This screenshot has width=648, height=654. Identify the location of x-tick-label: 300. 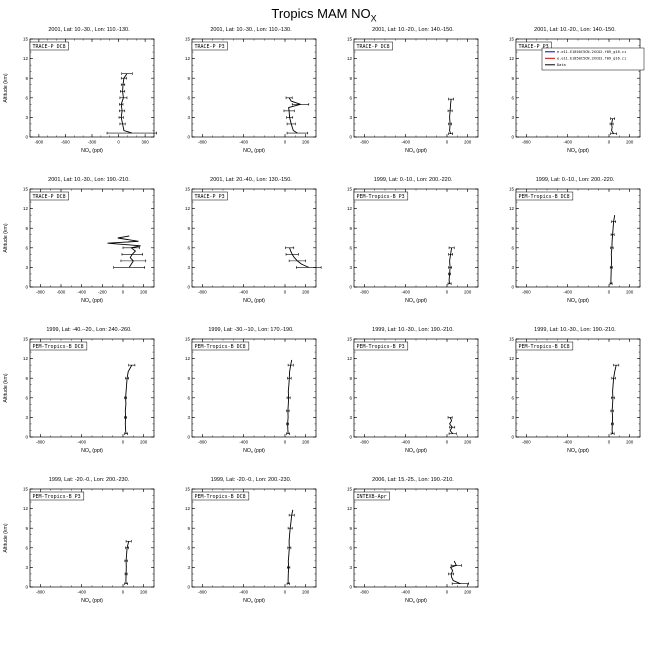
(146, 141).